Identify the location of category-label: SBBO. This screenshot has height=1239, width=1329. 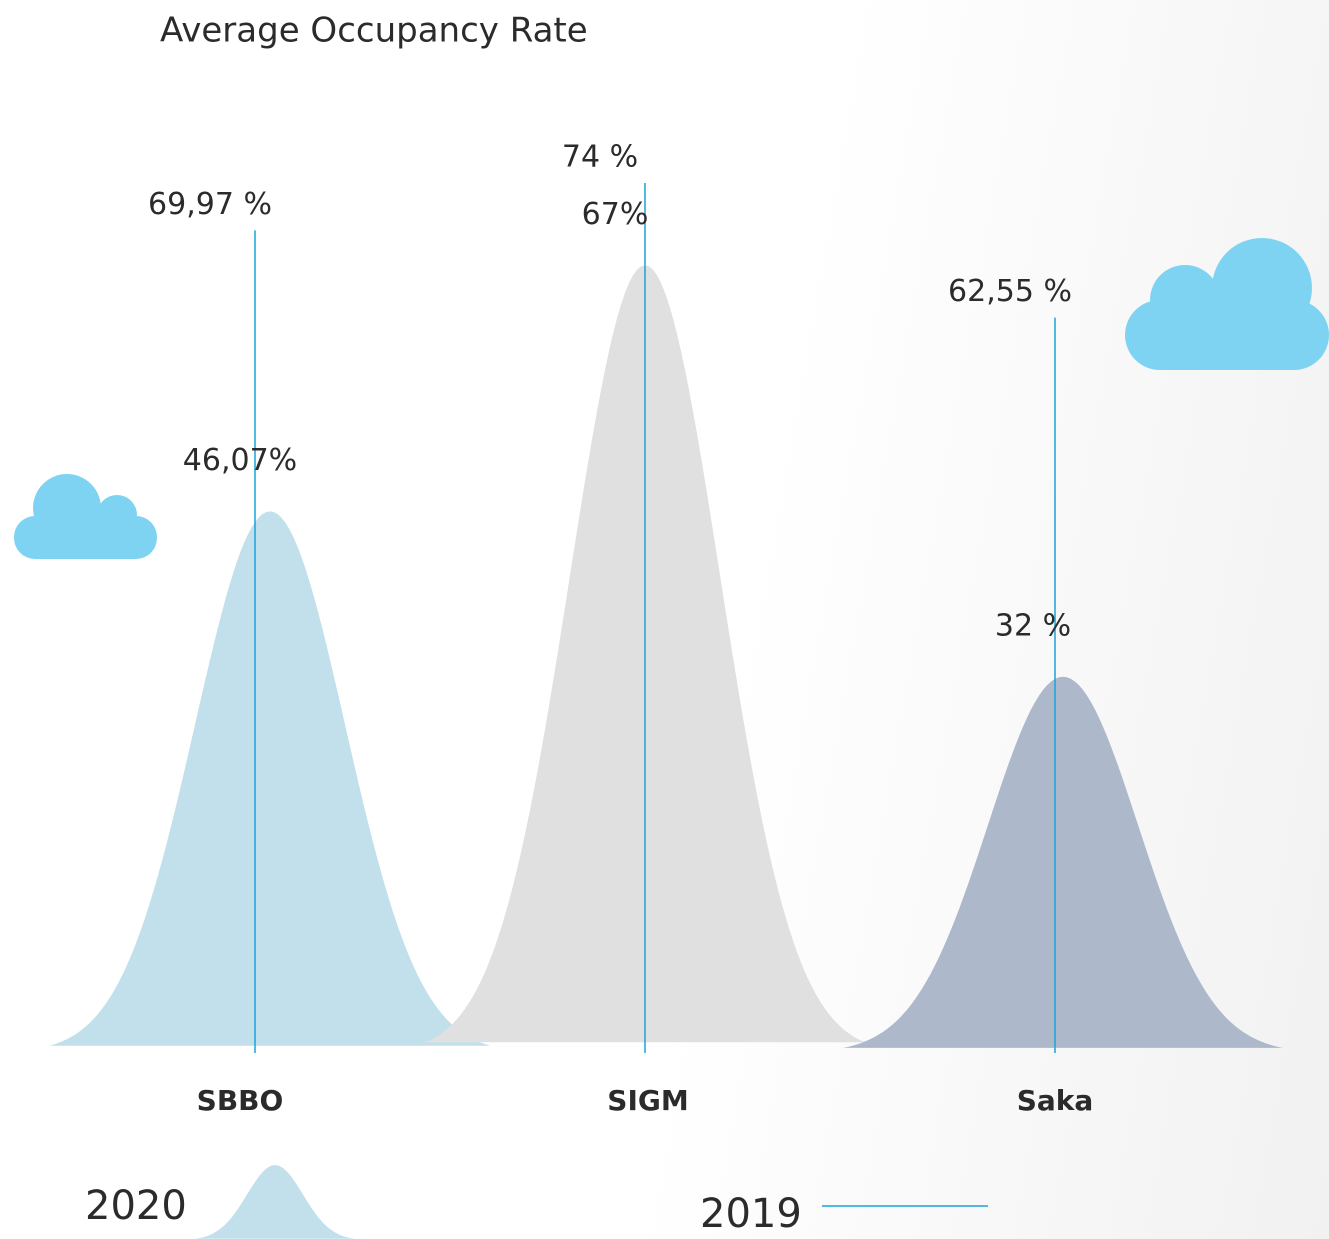
(240, 1100).